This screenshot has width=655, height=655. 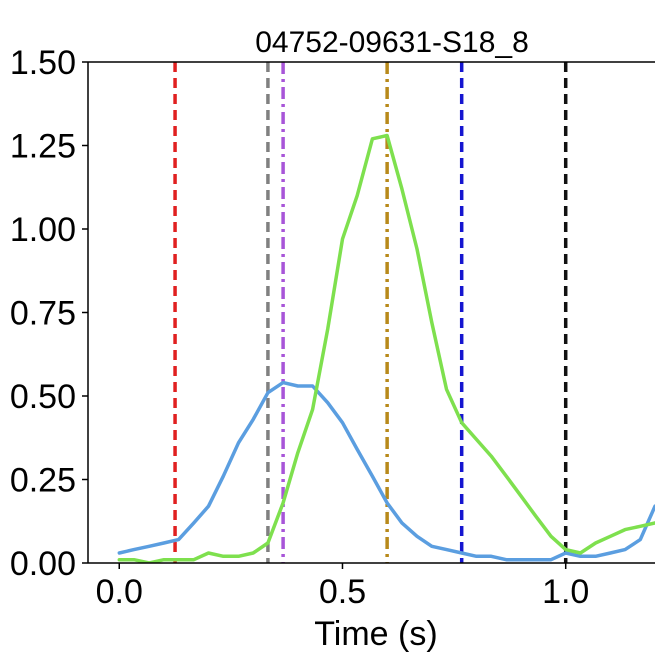 I want to click on y-tick-label: 0.25, so click(x=43, y=481).